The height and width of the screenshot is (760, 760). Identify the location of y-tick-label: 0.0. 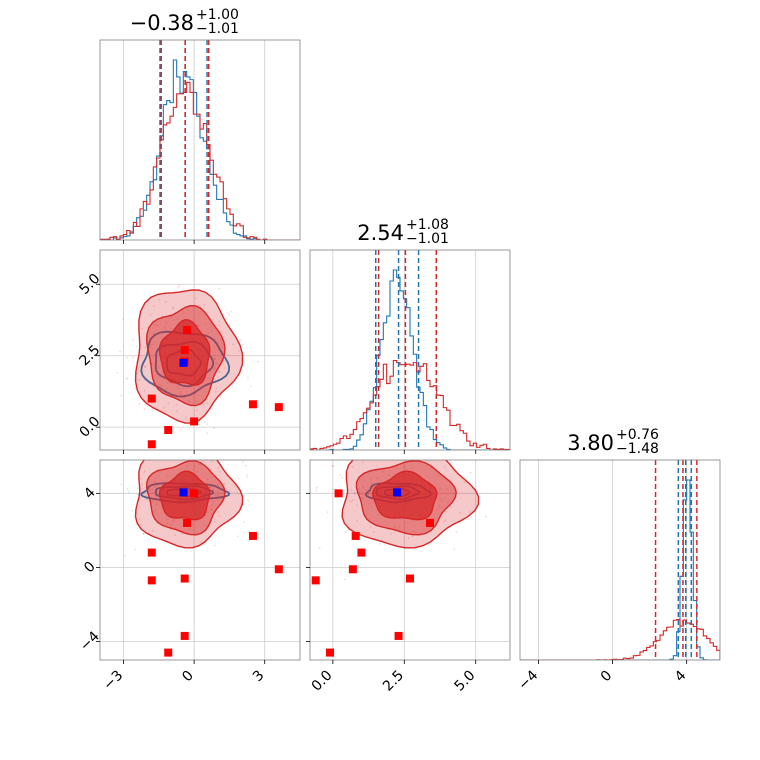
(89, 427).